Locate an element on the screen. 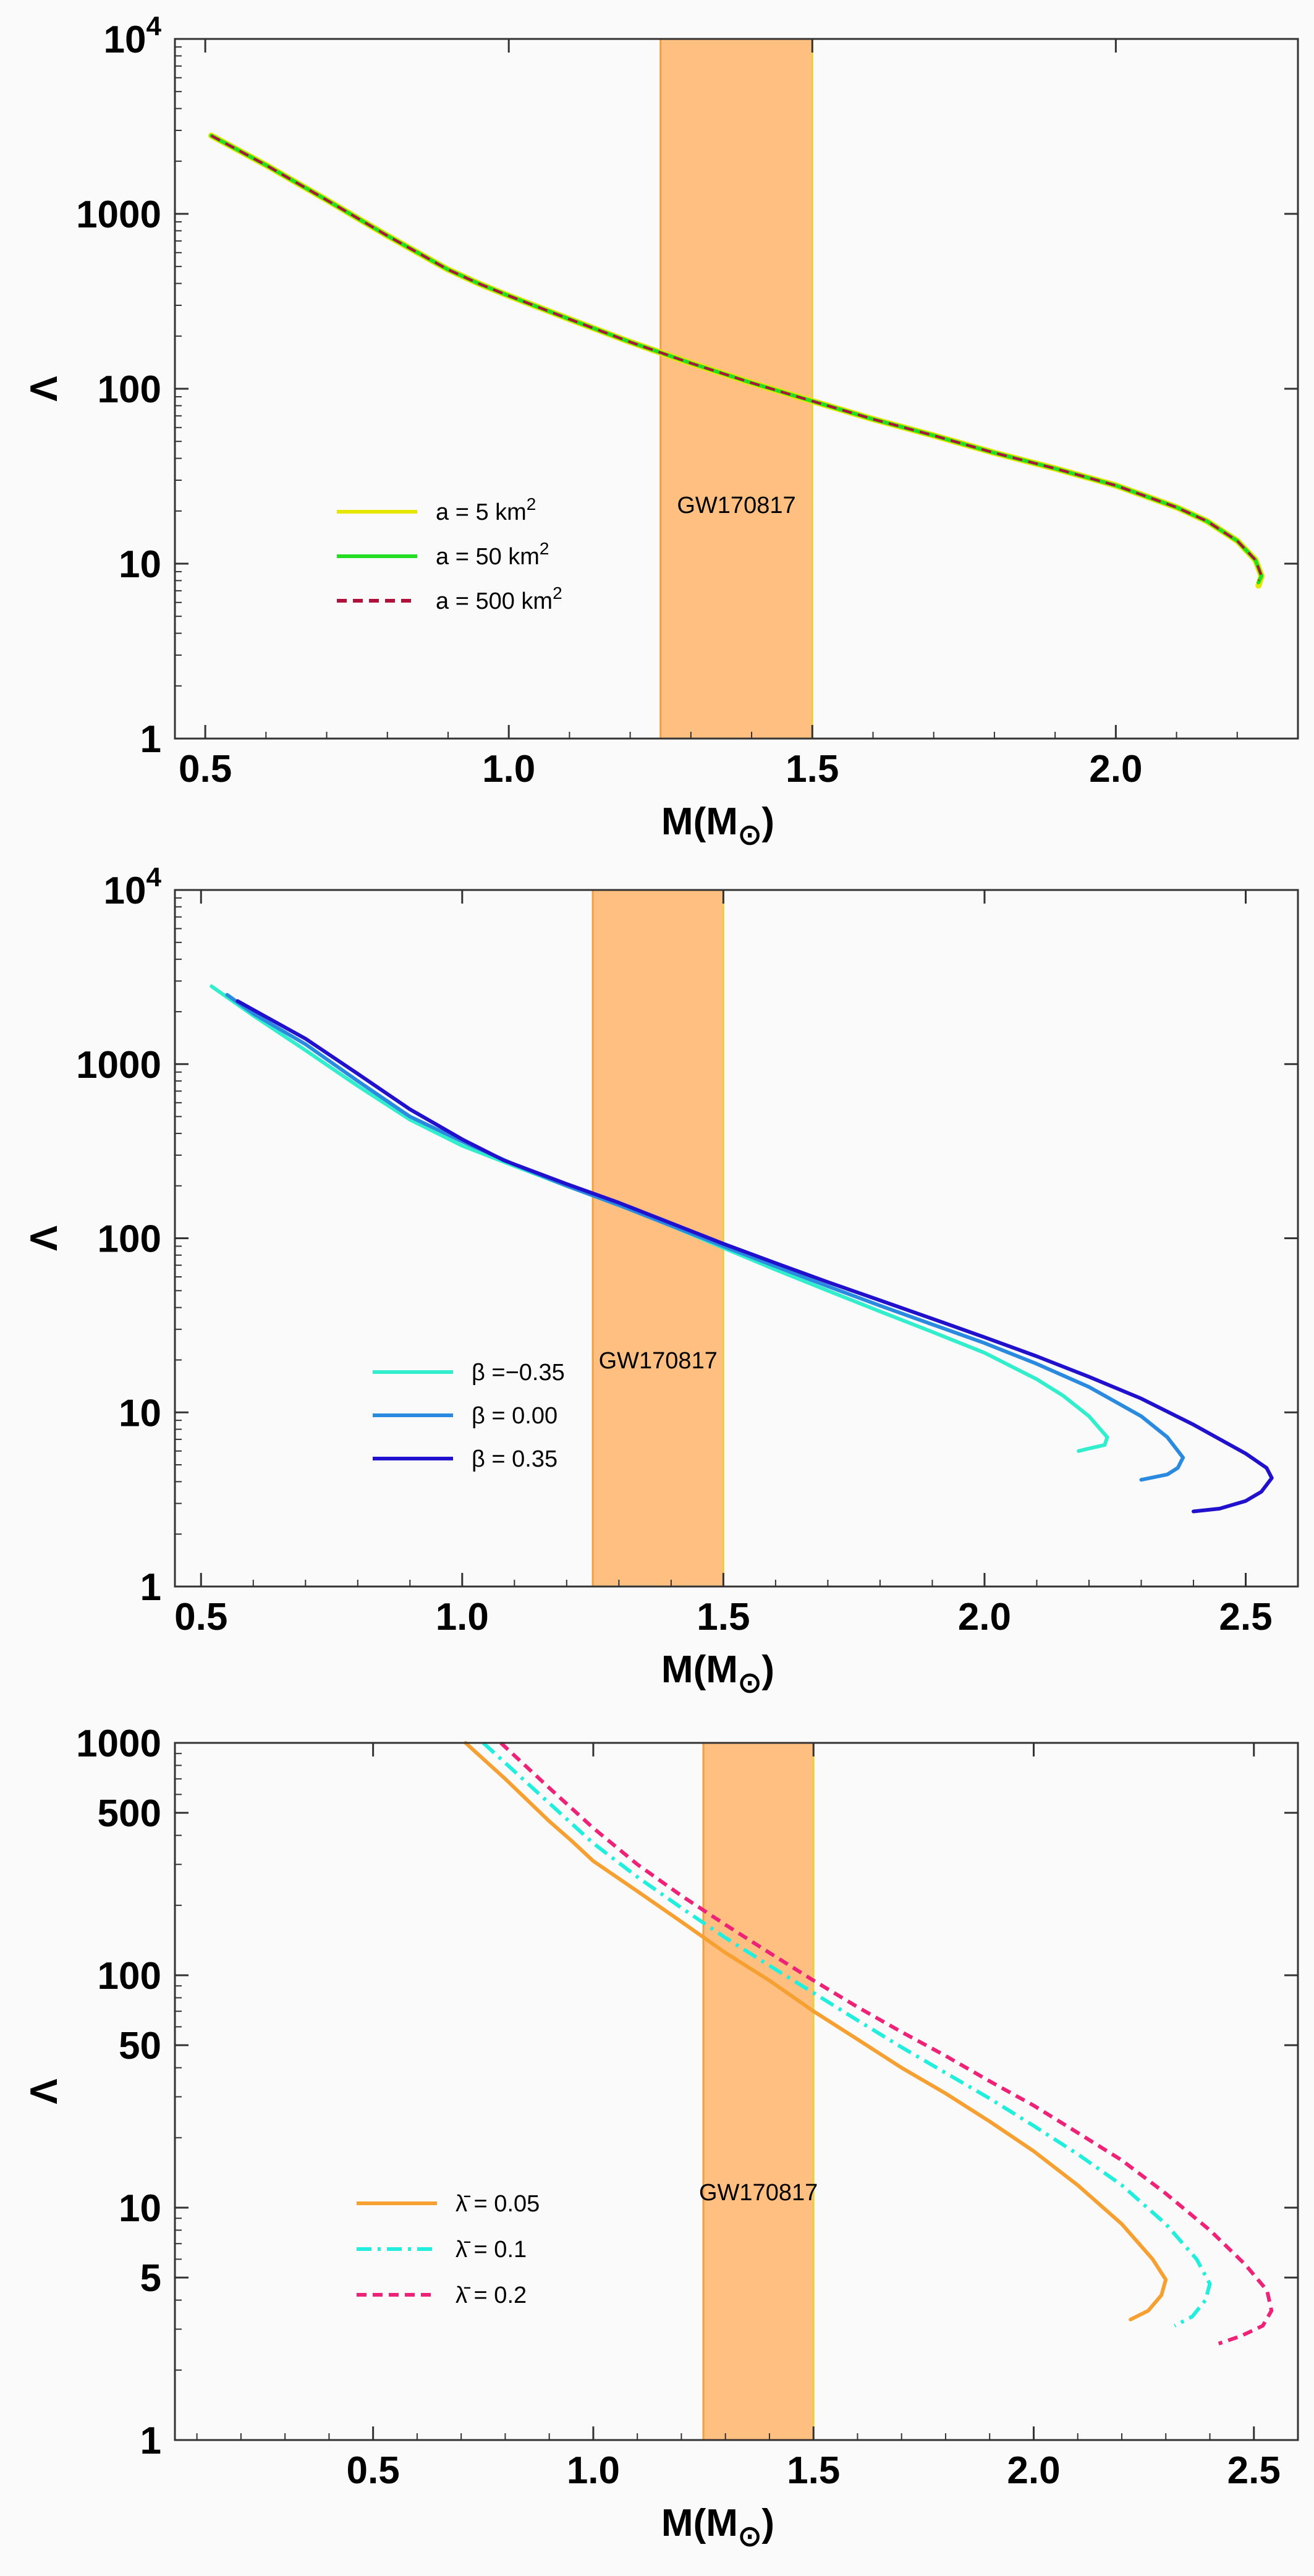  legend: a = 5 km2 a = 50 km2 a = 500 km2 is located at coordinates (449, 554).